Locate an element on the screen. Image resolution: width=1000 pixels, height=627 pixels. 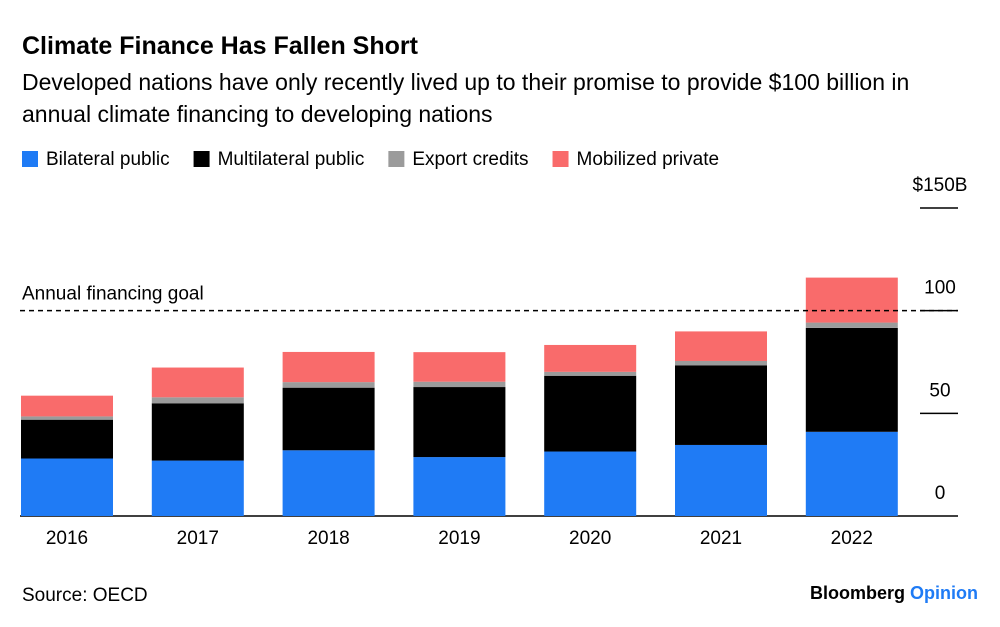
legend-label: Bilateral public is located at coordinates (108, 159).